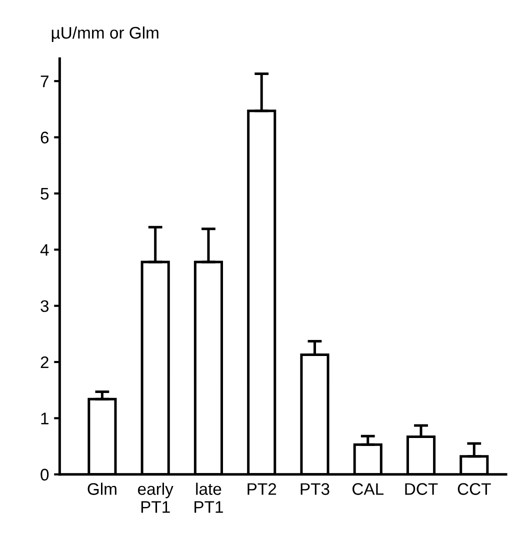  What do you see at coordinates (102, 488) in the screenshot?
I see `x-tick-label: Glm` at bounding box center [102, 488].